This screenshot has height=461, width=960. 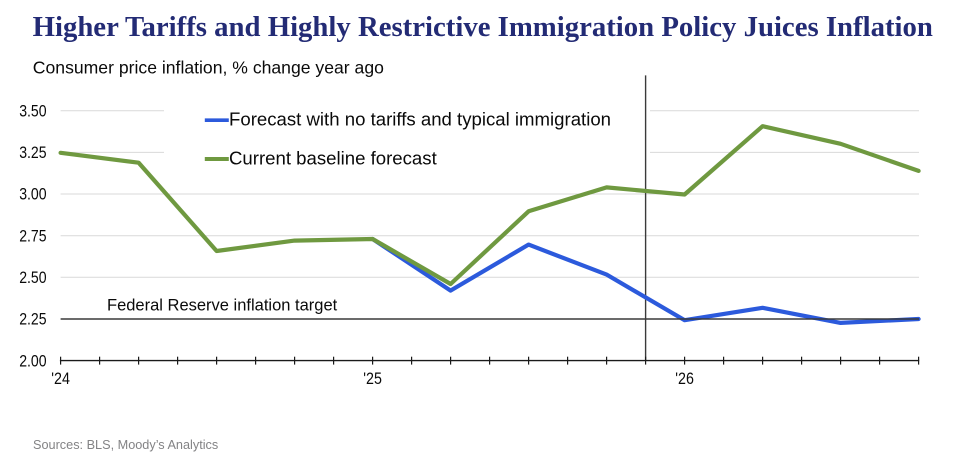 What do you see at coordinates (32, 278) in the screenshot?
I see `svg-text: 2.50` at bounding box center [32, 278].